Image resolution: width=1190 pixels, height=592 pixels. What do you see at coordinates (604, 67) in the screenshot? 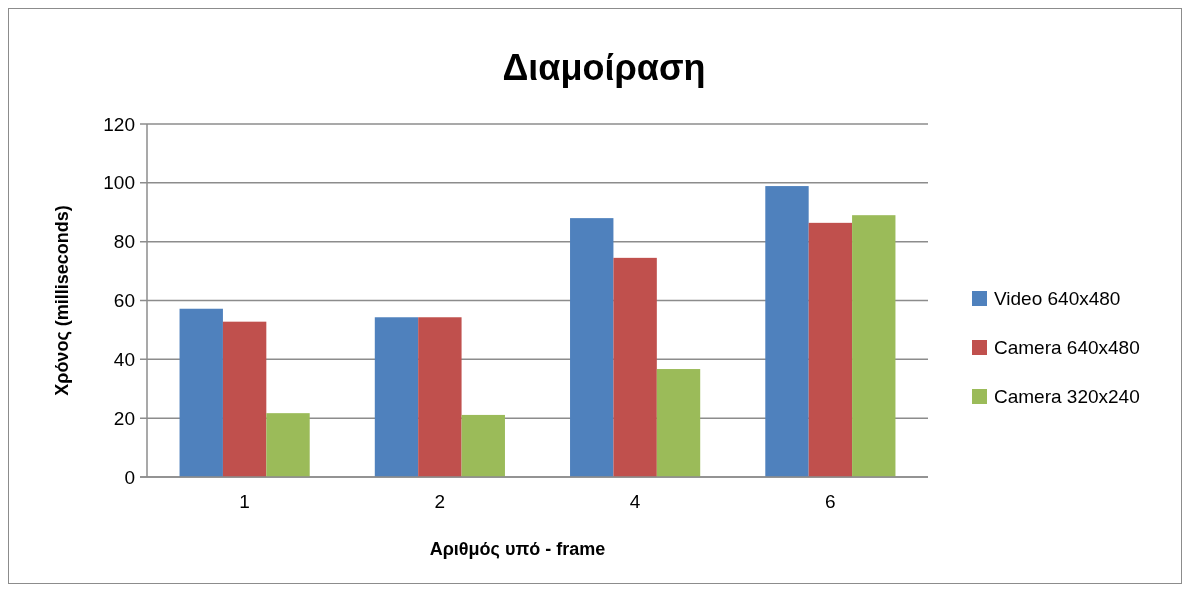
I see `chart-title: Διαμοίραση` at bounding box center [604, 67].